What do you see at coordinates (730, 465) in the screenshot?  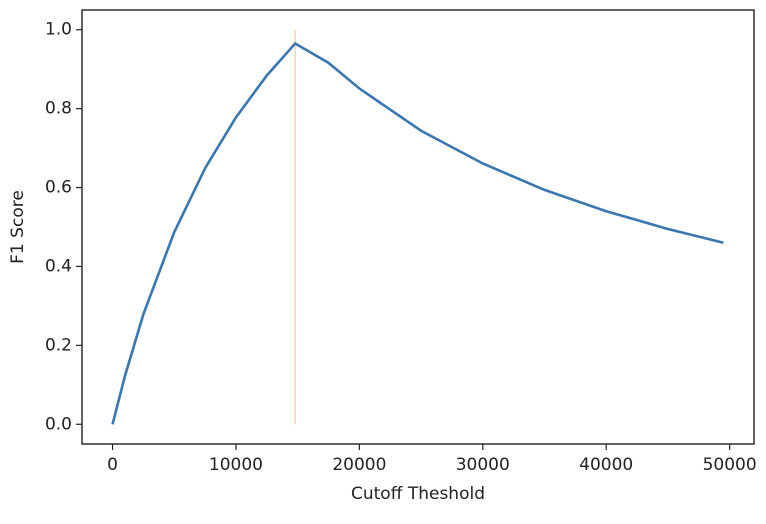 I see `x-tick-label: 50000` at bounding box center [730, 465].